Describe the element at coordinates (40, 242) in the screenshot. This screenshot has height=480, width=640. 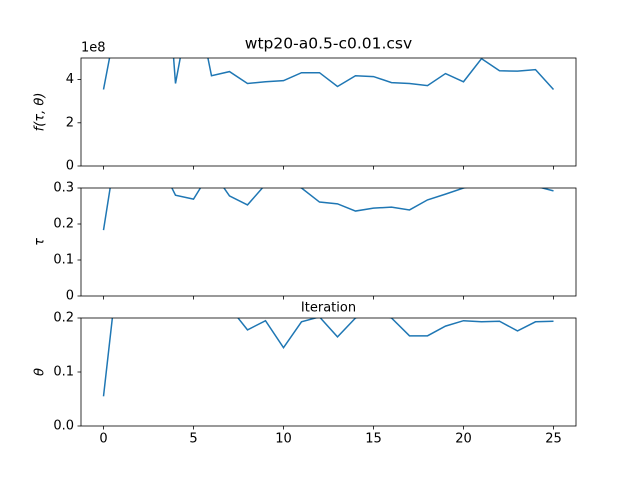
I see `y-axis-label: τ` at that location.